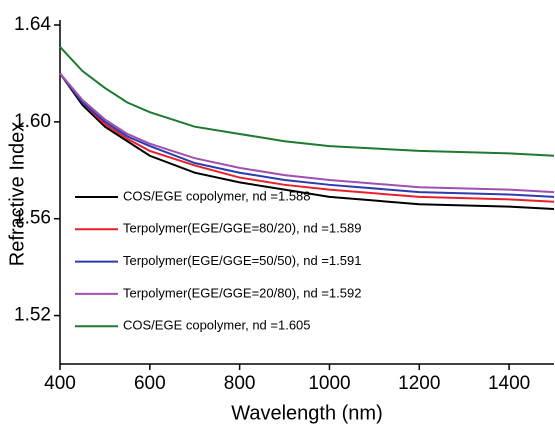 This screenshot has width=555, height=428. Describe the element at coordinates (217, 325) in the screenshot. I see `legend-label: COS/EGE copolymer, nd =1.605` at that location.